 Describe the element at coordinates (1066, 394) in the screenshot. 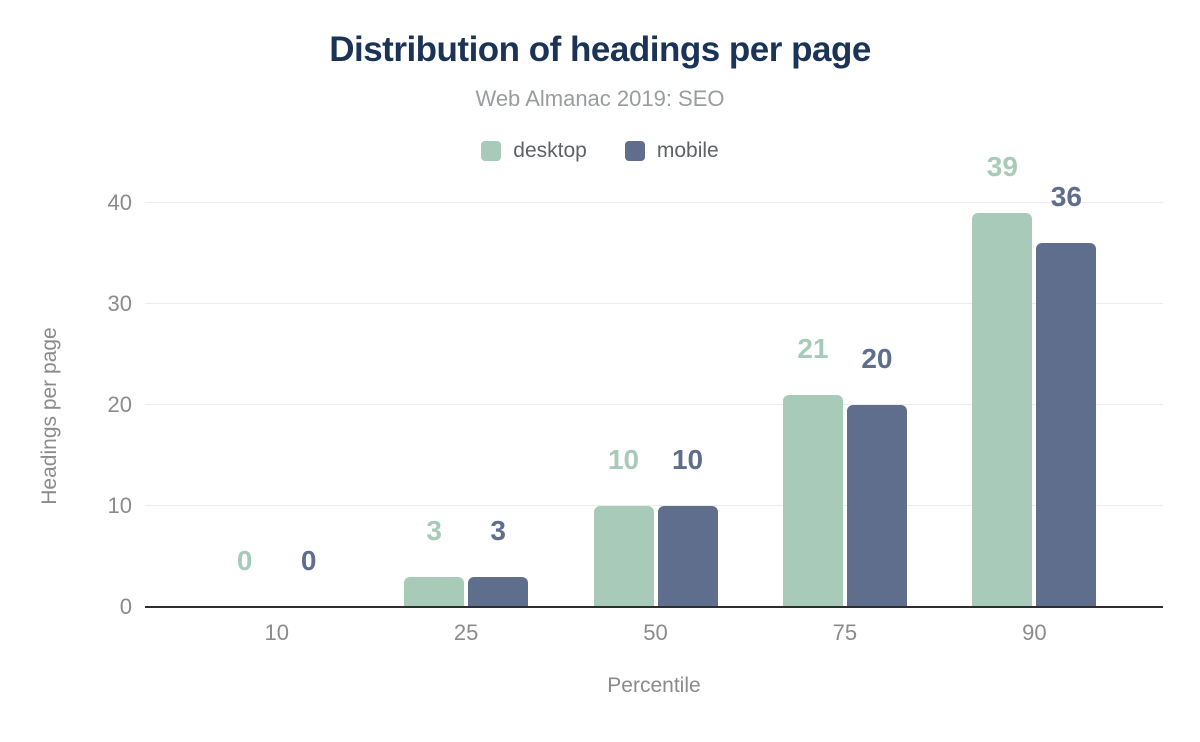

I see `bar-mobile-p90: 36` at that location.